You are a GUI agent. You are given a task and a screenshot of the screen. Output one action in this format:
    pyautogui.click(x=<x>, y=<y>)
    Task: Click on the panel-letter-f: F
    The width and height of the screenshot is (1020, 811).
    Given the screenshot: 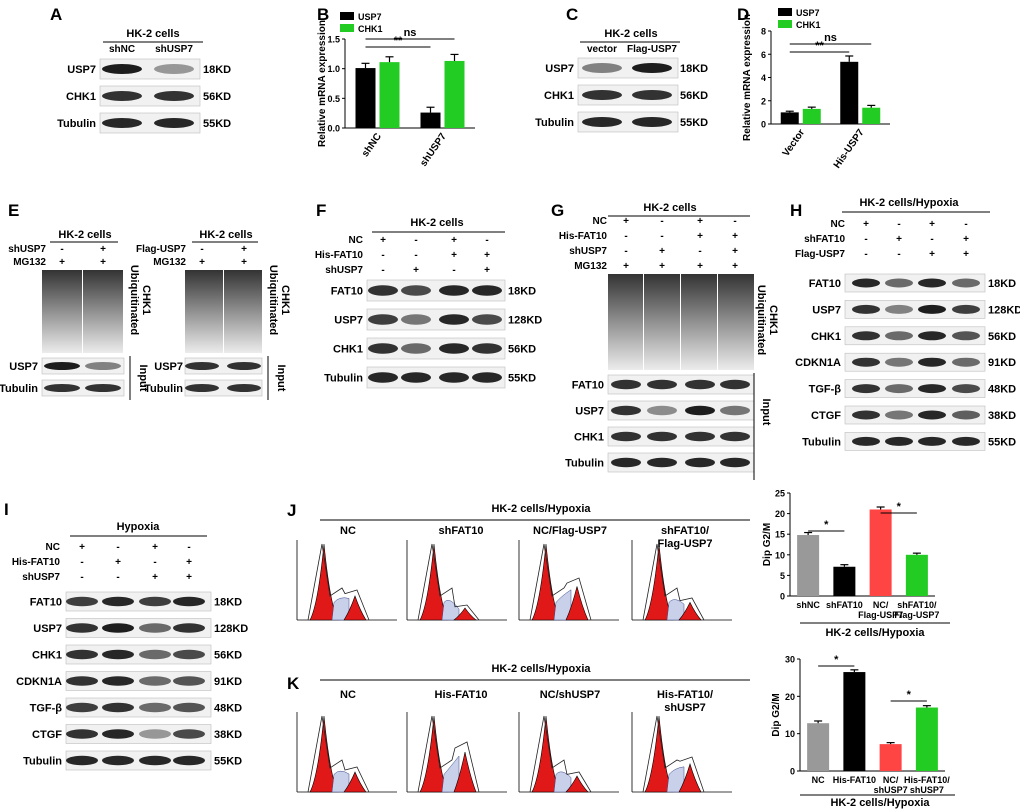 What is the action you would take?
    pyautogui.click(x=321, y=210)
    